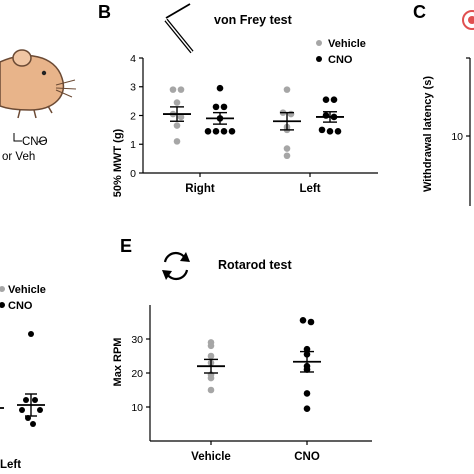 Image resolution: width=474 pixels, height=474 pixels. Describe the element at coordinates (137, 374) in the screenshot. I see `y-tick-label: 20` at that location.